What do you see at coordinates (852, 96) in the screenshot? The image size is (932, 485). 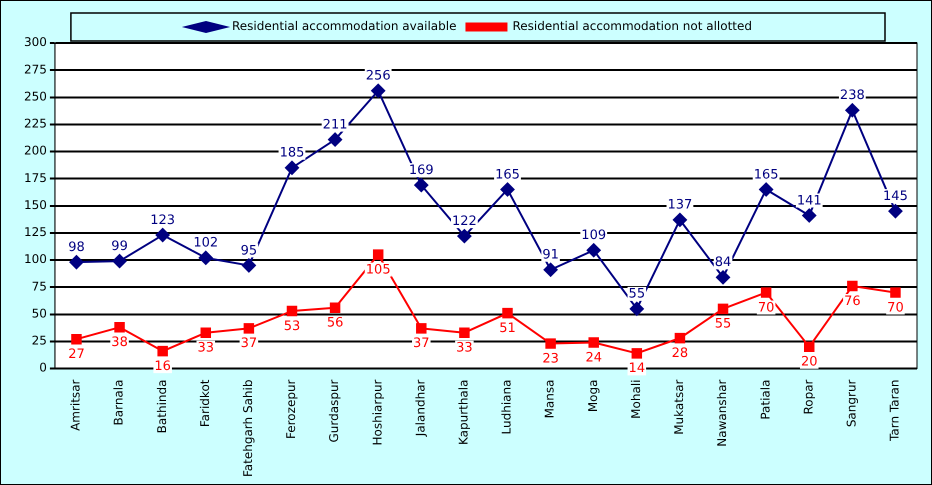 I see `data-label: 238` at bounding box center [852, 96].